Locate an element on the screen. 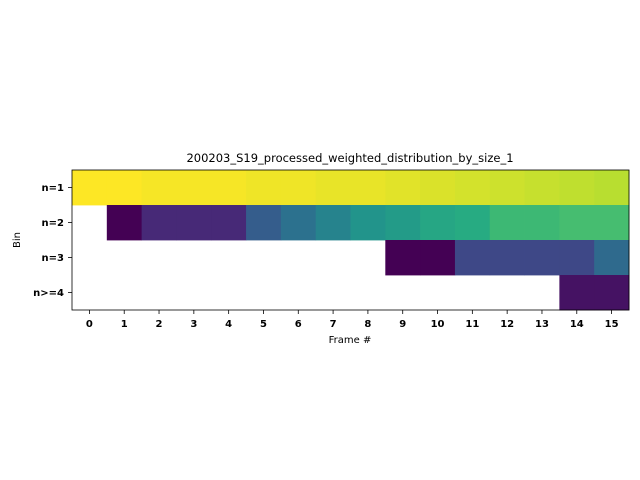 The image size is (640, 480). y-tick-label: n=3 is located at coordinates (53, 258).